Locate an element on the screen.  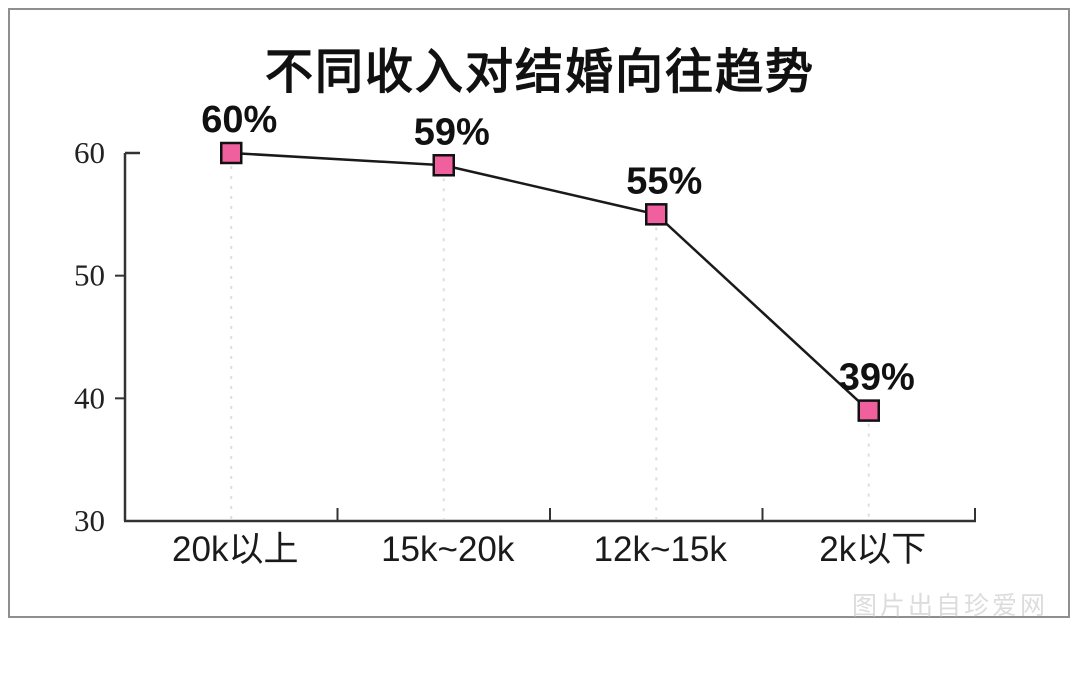
chart-title: 不同收入对结婚向往趋势 is located at coordinates (539, 72).